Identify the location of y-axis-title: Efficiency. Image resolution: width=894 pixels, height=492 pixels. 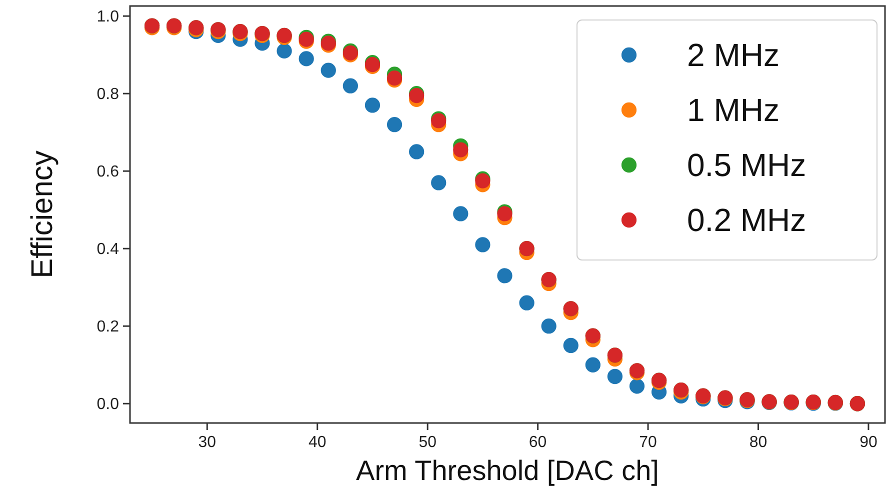
(42, 214).